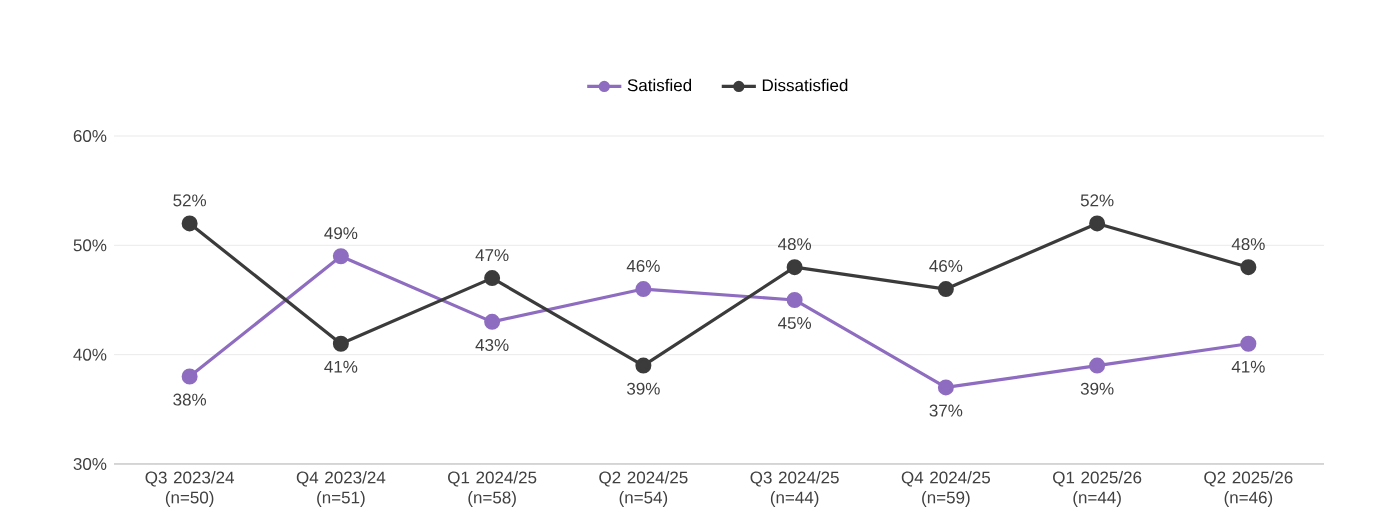  What do you see at coordinates (946, 489) in the screenshot?
I see `x-tick-label: Q4 2024/25 (n=59)` at bounding box center [946, 489].